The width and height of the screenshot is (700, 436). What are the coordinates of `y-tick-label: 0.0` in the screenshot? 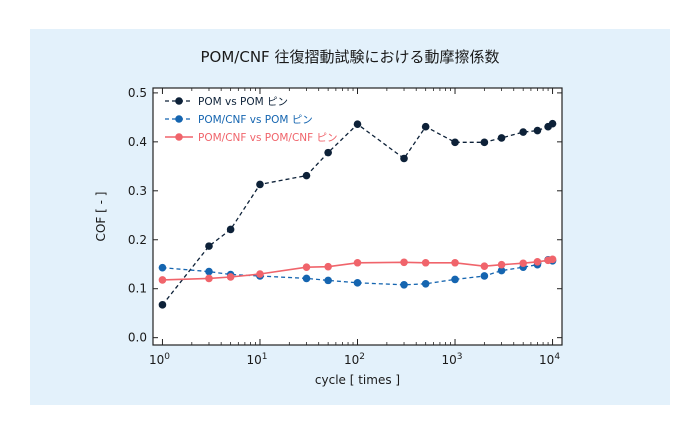 It's located at (137, 338).